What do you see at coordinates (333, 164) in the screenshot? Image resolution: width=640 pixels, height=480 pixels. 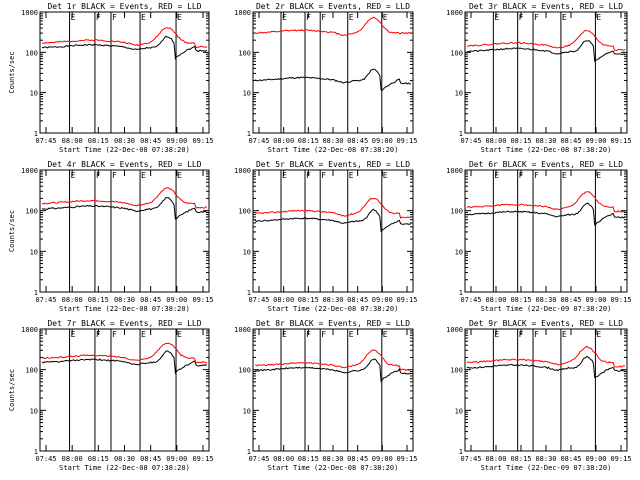 I see `panel-title: Det 5r BLACK = Events, RED = LLD` at bounding box center [333, 164].